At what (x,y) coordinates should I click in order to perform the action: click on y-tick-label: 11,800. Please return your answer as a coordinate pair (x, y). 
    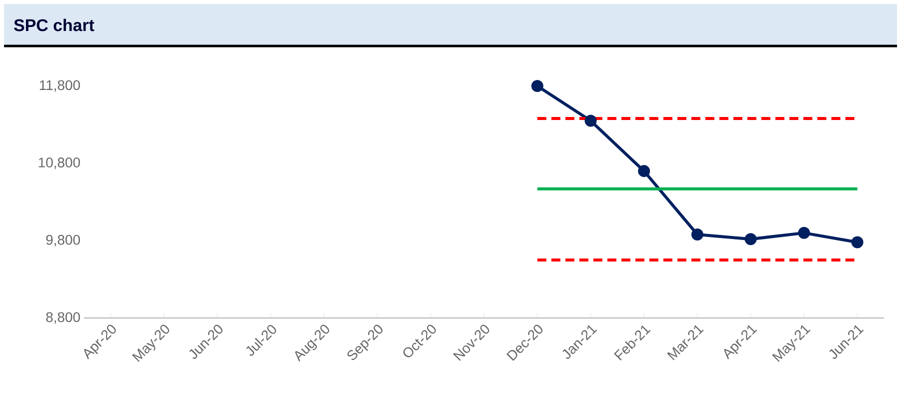
    Looking at the image, I should click on (60, 86).